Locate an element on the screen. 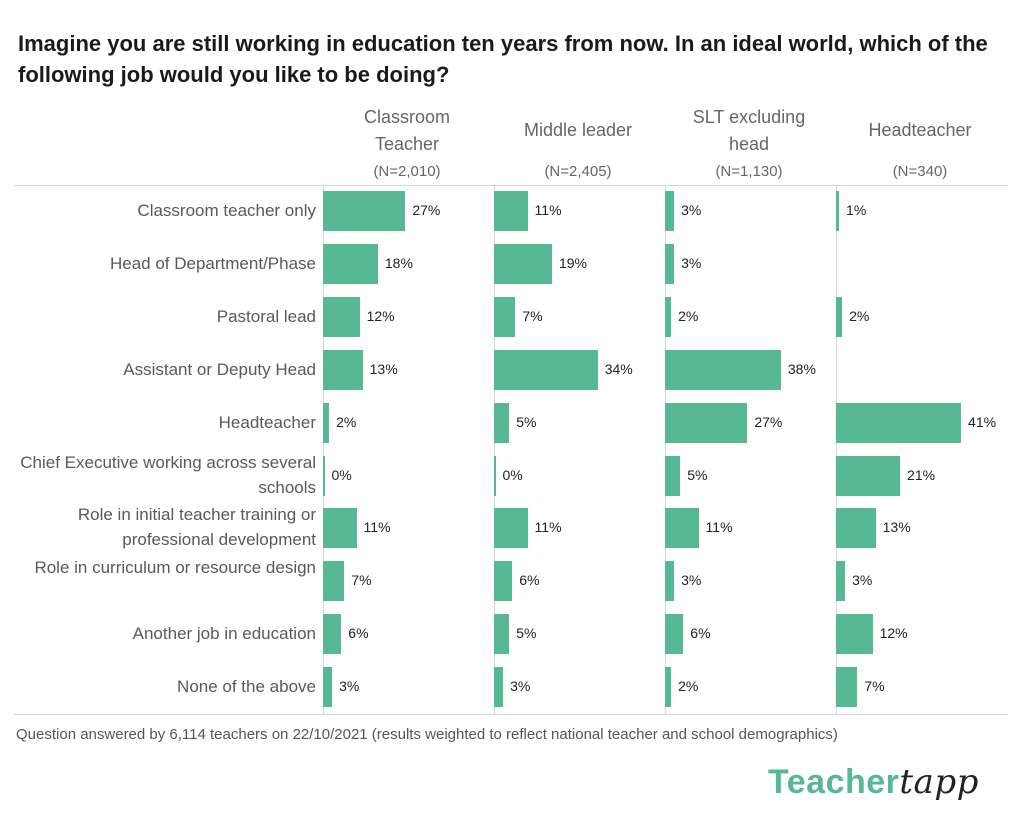 This screenshot has width=1024, height=832. column-sample-size: (N=340) is located at coordinates (920, 171).